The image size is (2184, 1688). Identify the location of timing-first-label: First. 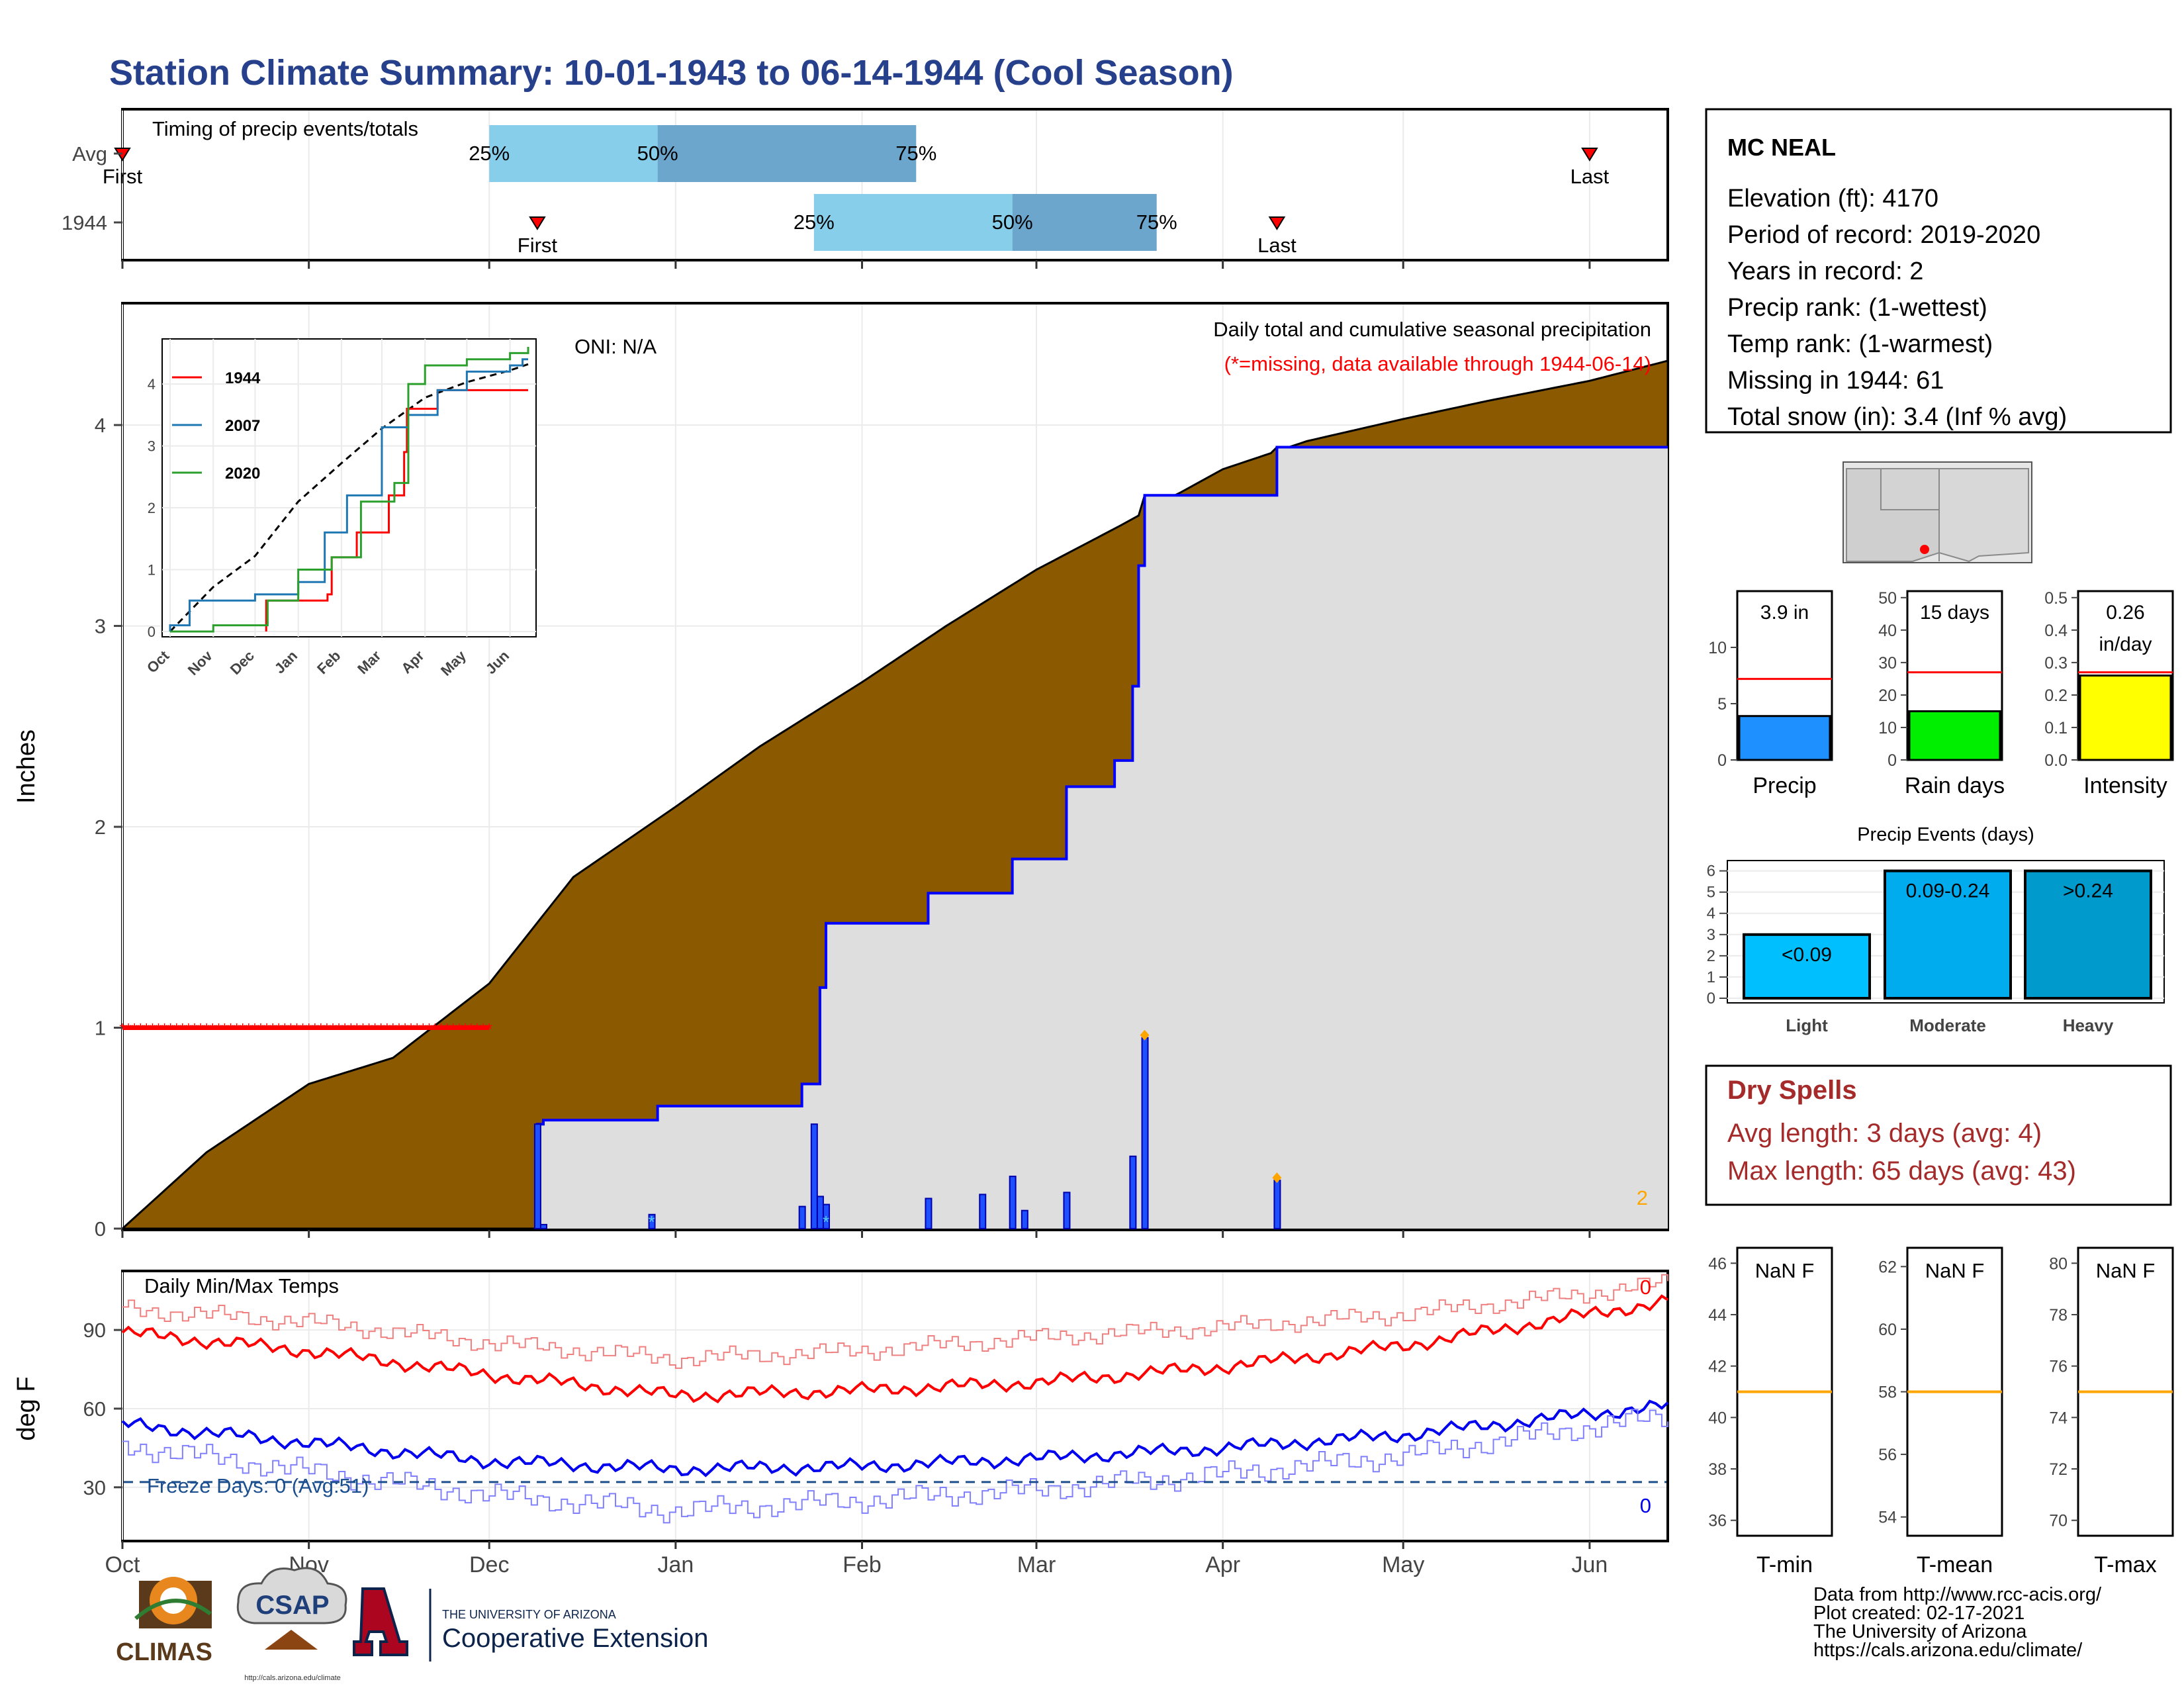
(538, 245).